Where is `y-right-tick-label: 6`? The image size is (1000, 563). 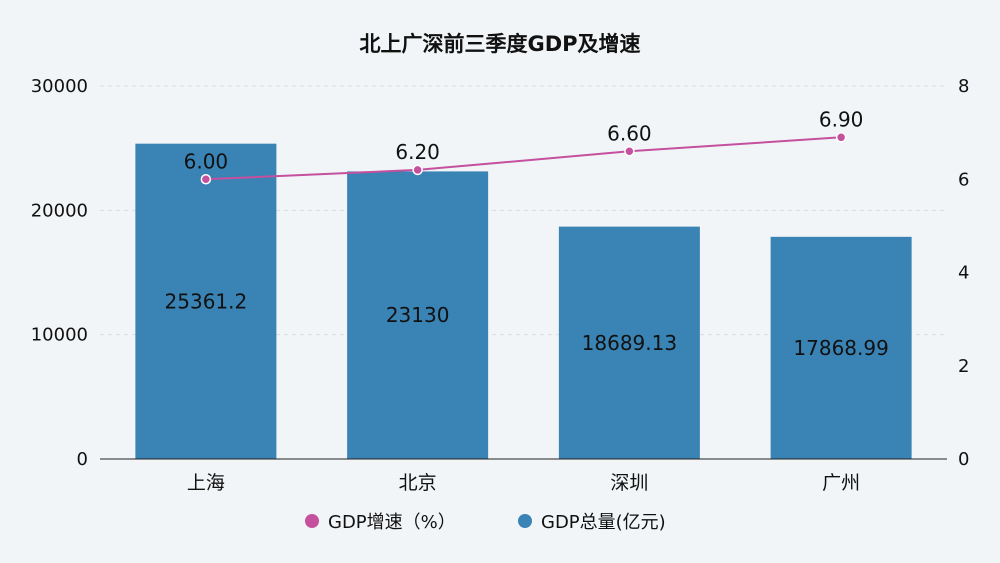
y-right-tick-label: 6 is located at coordinates (963, 179).